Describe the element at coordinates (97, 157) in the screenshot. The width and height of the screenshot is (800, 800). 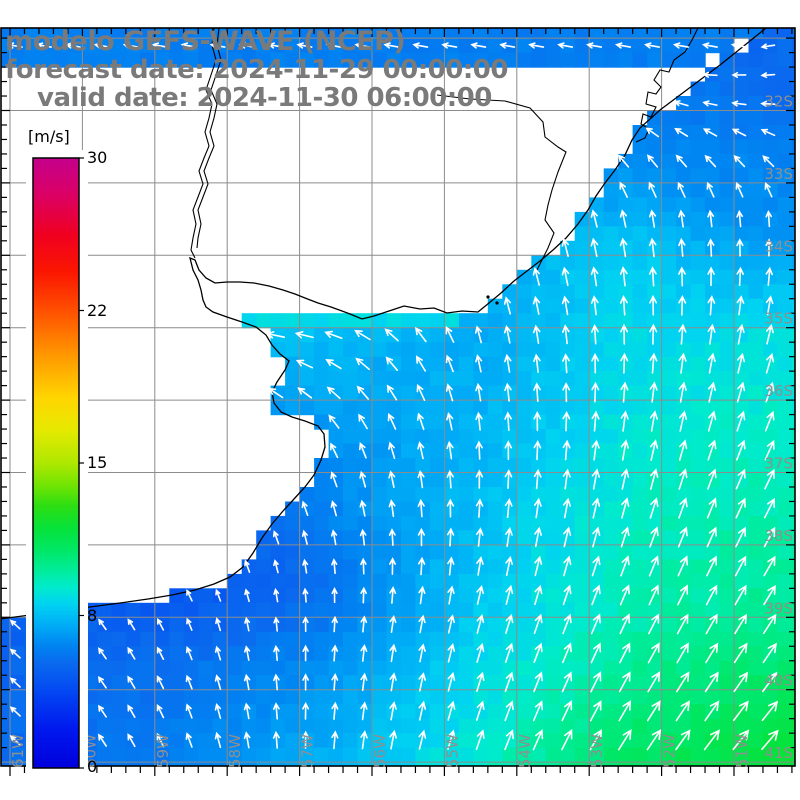
I see `colorbar-tick-30: 30` at that location.